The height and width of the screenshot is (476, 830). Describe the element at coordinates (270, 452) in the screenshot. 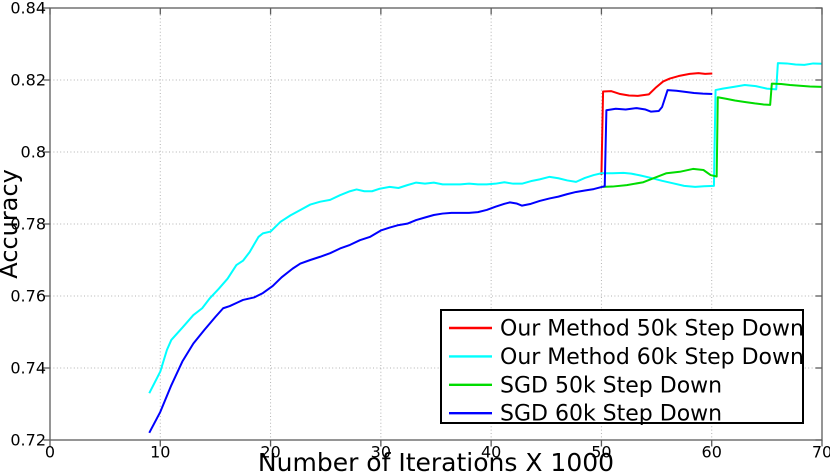

I see `x-tick-label: 20` at that location.